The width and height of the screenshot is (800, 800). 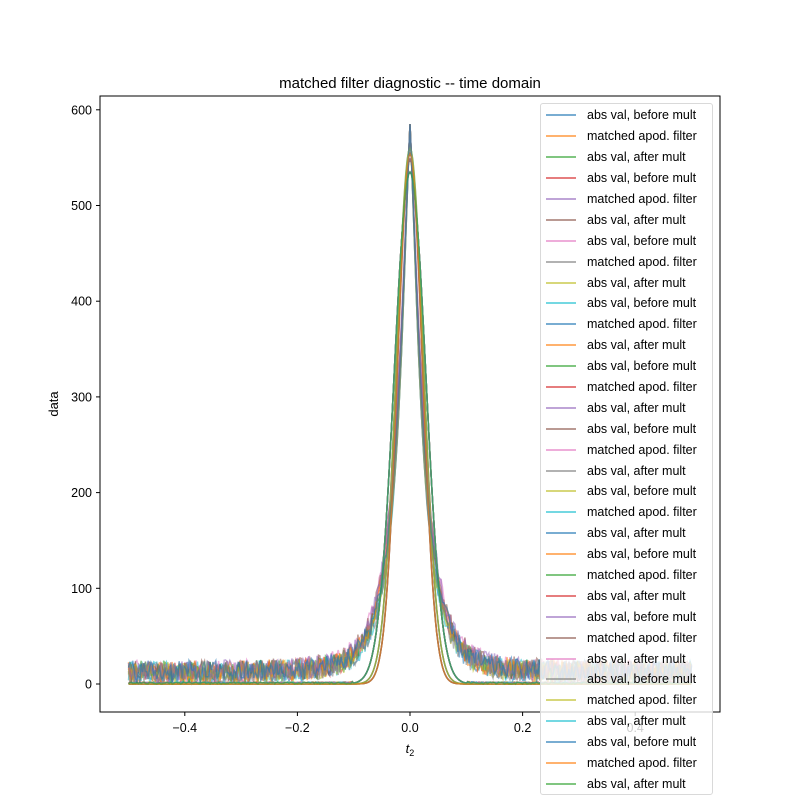 What do you see at coordinates (53, 404) in the screenshot?
I see `y-axis-label: data` at bounding box center [53, 404].